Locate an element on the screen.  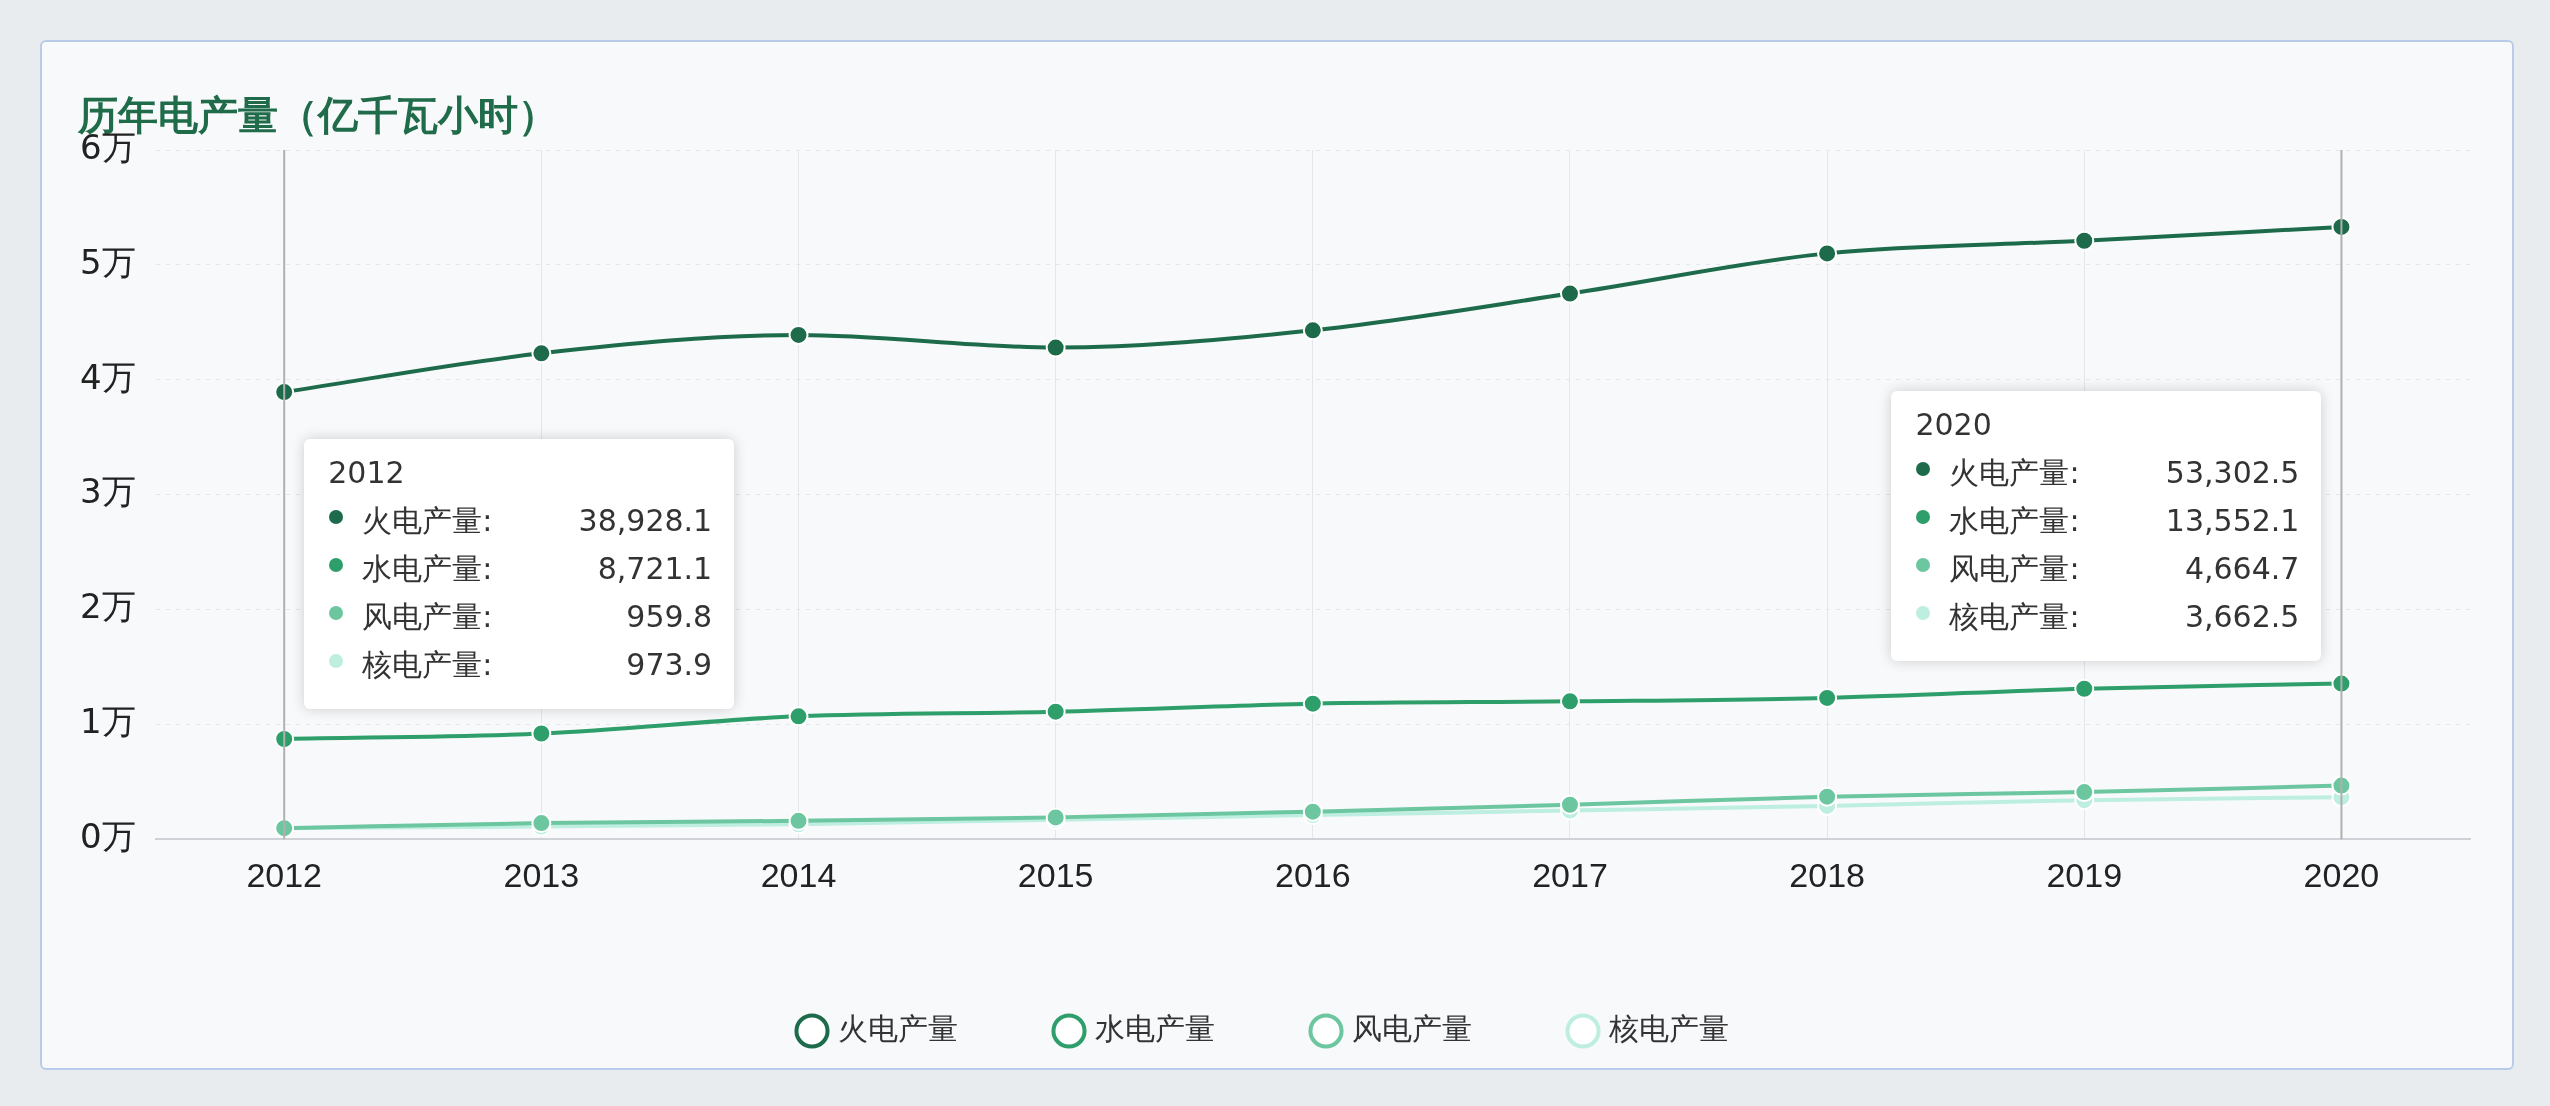
y-tick-label: 1万 is located at coordinates (107, 721).